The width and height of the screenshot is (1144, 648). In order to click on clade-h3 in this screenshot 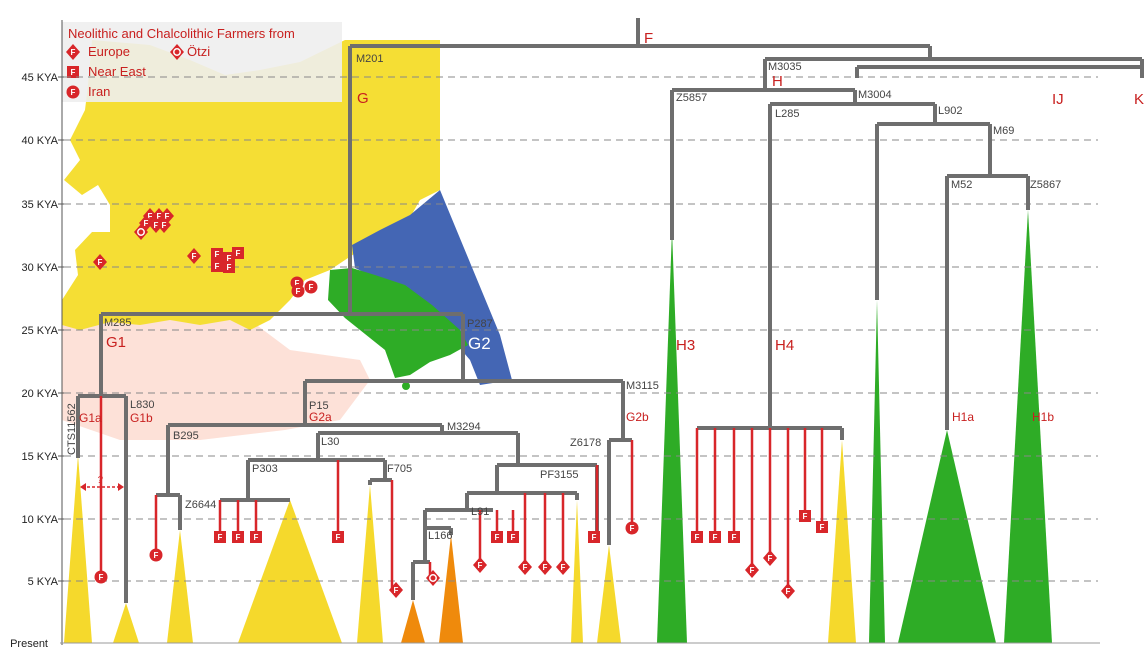, I will do `click(672, 436)`.